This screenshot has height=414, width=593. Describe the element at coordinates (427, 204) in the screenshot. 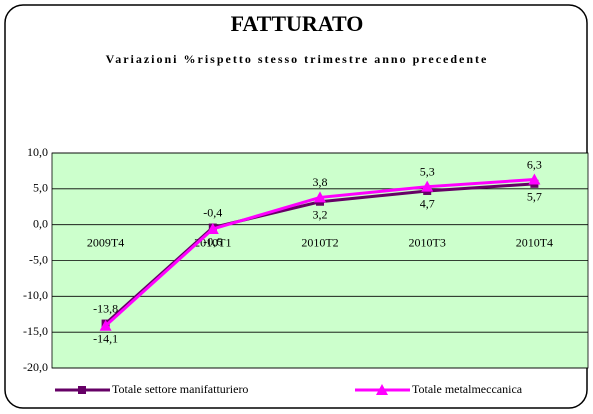

I see `data-label: 4,7` at that location.